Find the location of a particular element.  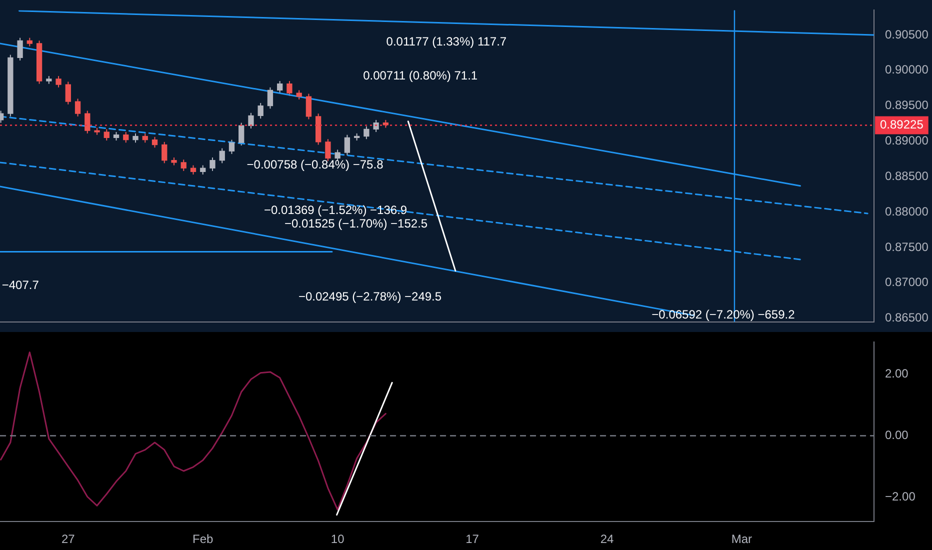

x-tick-label: 17 is located at coordinates (473, 539).